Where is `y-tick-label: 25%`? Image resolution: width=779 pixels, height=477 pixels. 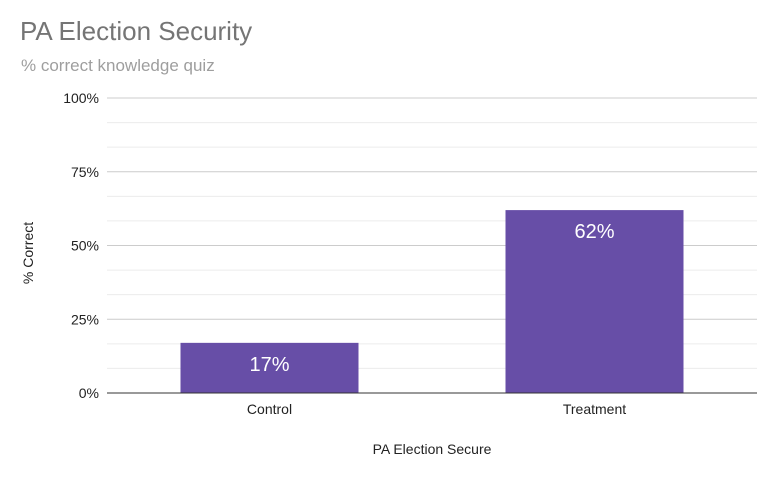 y-tick-label: 25% is located at coordinates (85, 319).